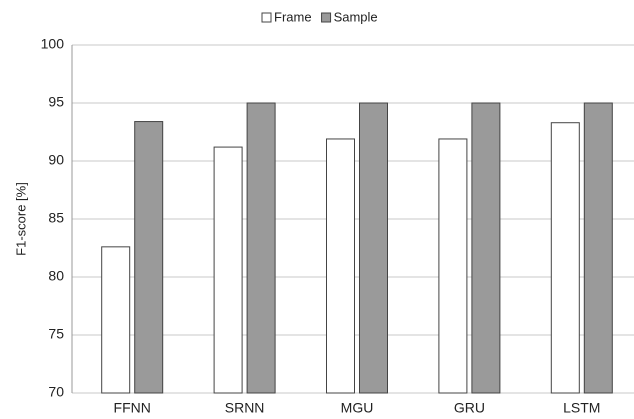  What do you see at coordinates (357, 408) in the screenshot?
I see `x-tick-label: MGU` at bounding box center [357, 408].